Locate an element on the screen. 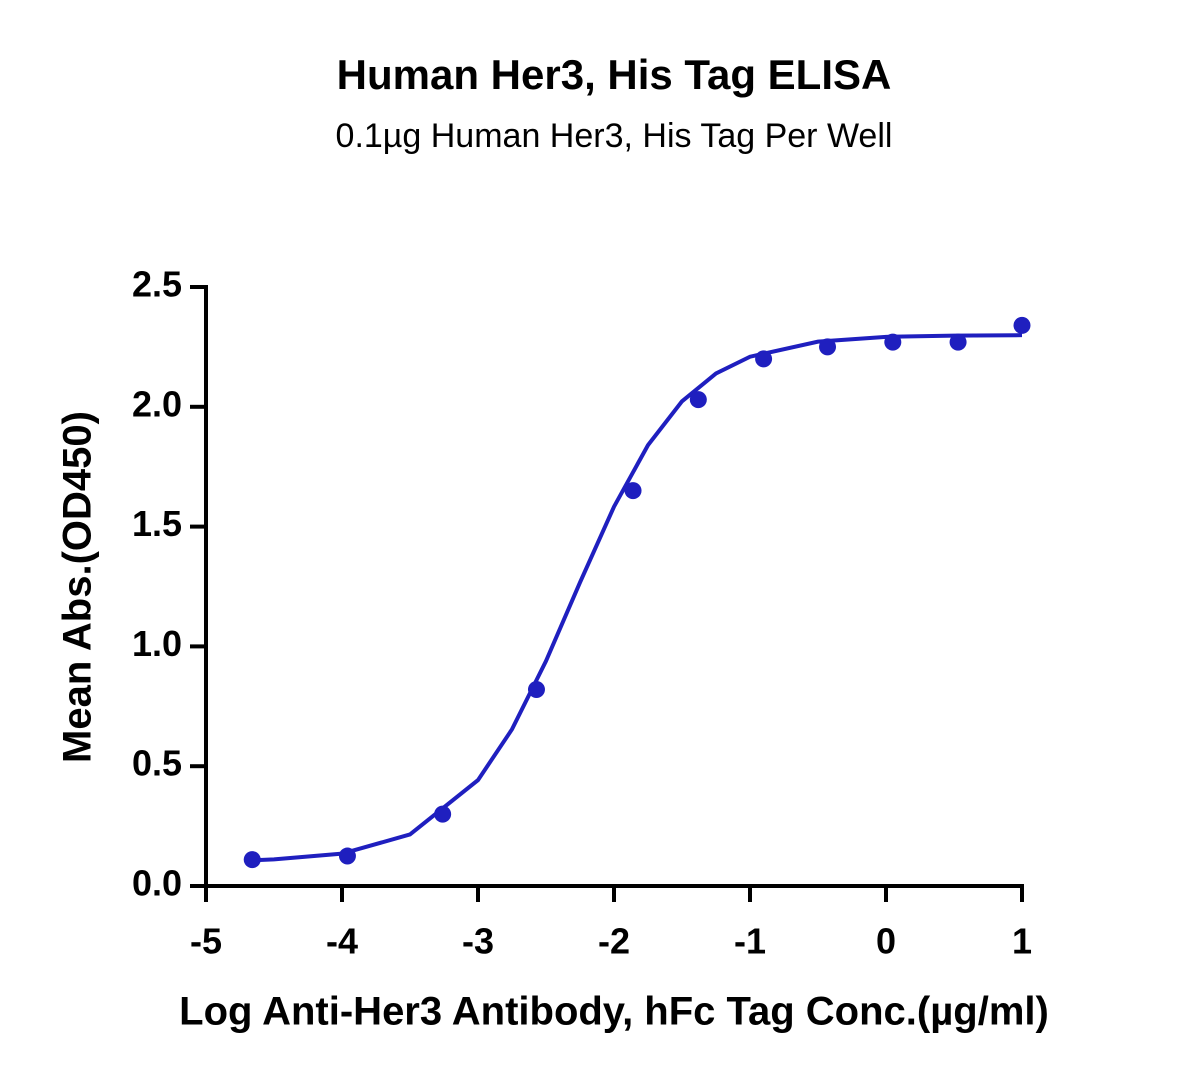 The width and height of the screenshot is (1178, 1086). x-tick-label: -2 is located at coordinates (614, 941).